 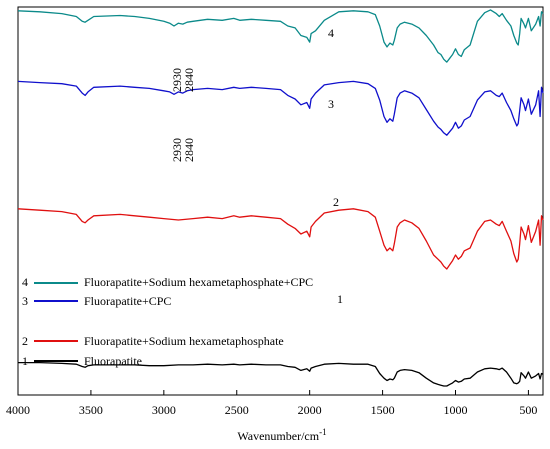 I want to click on x-tick-label: 1500, so click(x=383, y=410).